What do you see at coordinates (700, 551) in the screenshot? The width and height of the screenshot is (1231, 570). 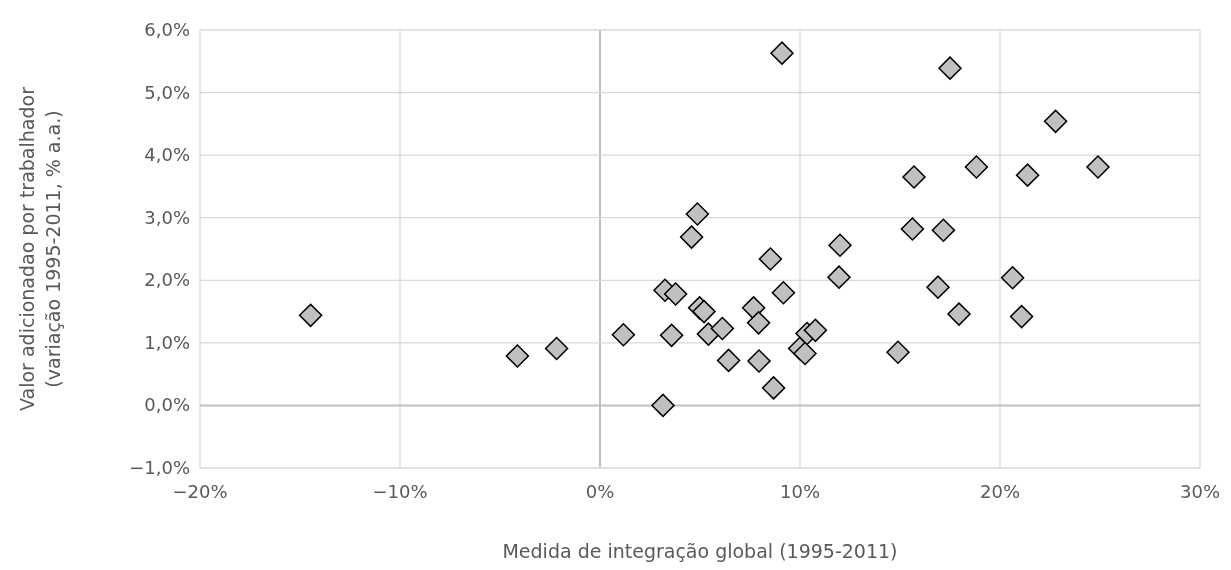 I see `x-axis-title: Medida de integração global (1995-2011)` at bounding box center [700, 551].